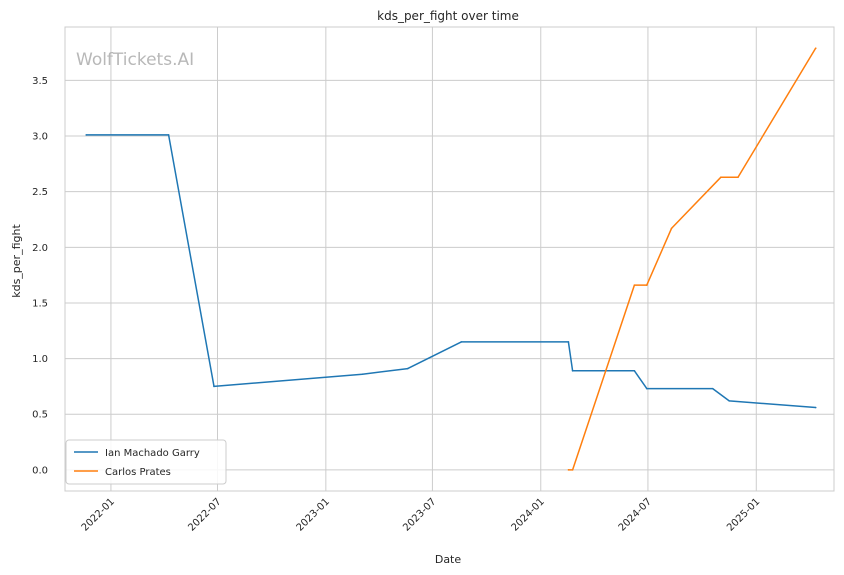 The width and height of the screenshot is (844, 575). I want to click on y-tick-2.5: 2.5, so click(40, 192).